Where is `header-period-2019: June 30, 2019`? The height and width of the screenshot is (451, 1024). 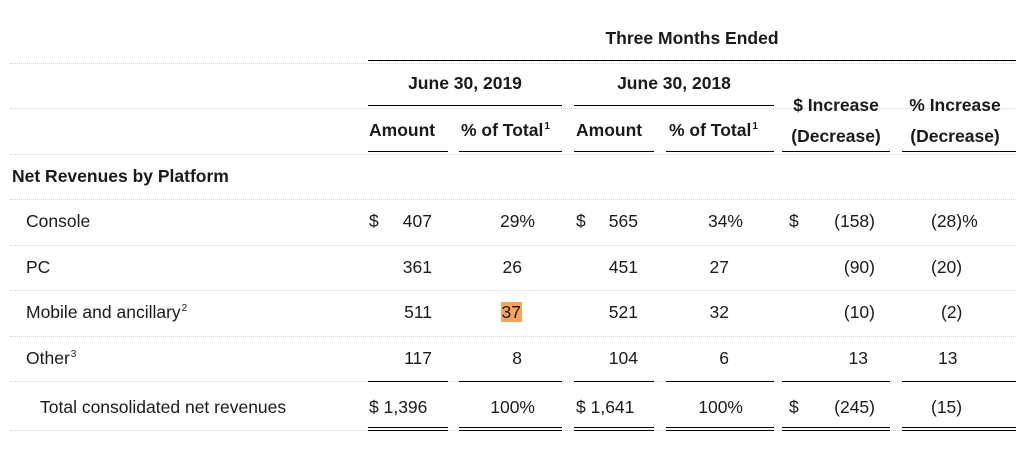
header-period-2019: June 30, 2019 is located at coordinates (465, 83).